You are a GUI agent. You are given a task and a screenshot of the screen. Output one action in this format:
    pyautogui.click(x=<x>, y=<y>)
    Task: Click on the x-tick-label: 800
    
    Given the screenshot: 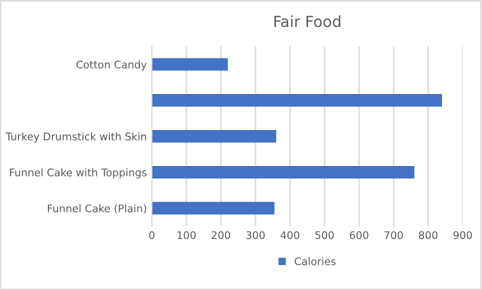 What is the action you would take?
    pyautogui.click(x=428, y=235)
    